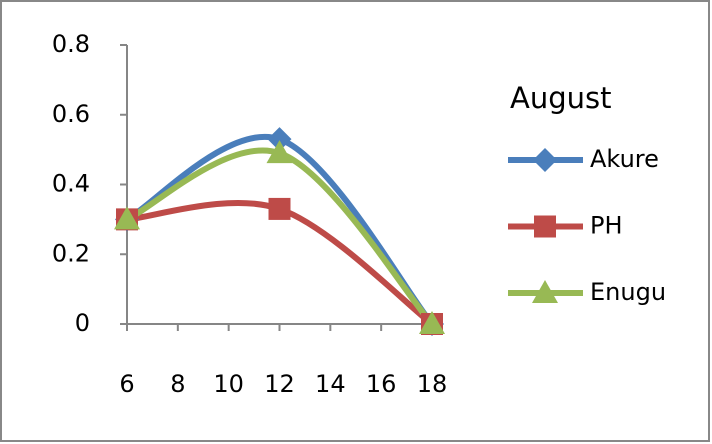  What do you see at coordinates (561, 98) in the screenshot?
I see `legend-title: August` at bounding box center [561, 98].